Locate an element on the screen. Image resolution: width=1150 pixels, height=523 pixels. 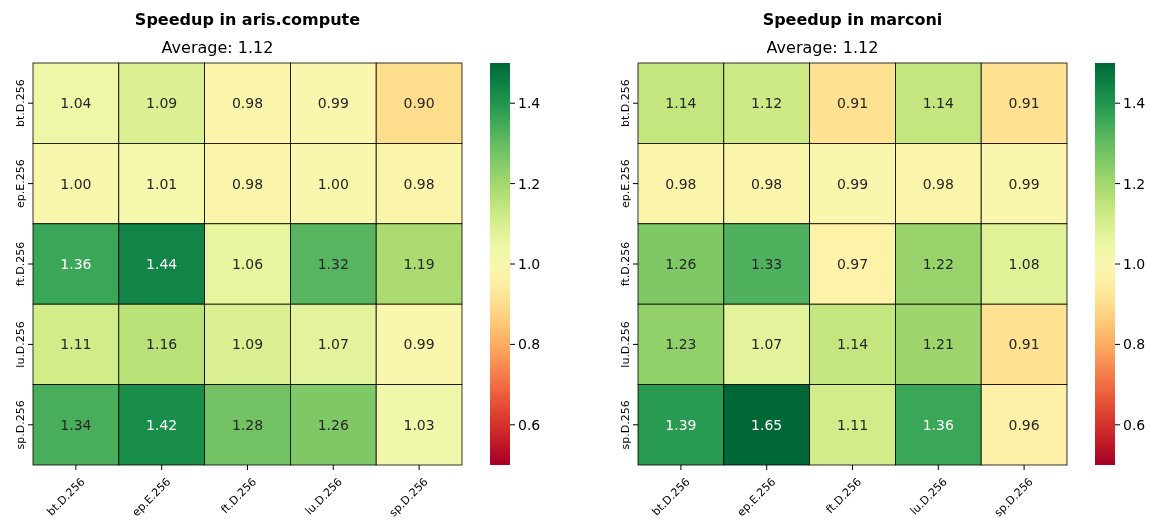
data-label: 1.39 is located at coordinates (681, 424).